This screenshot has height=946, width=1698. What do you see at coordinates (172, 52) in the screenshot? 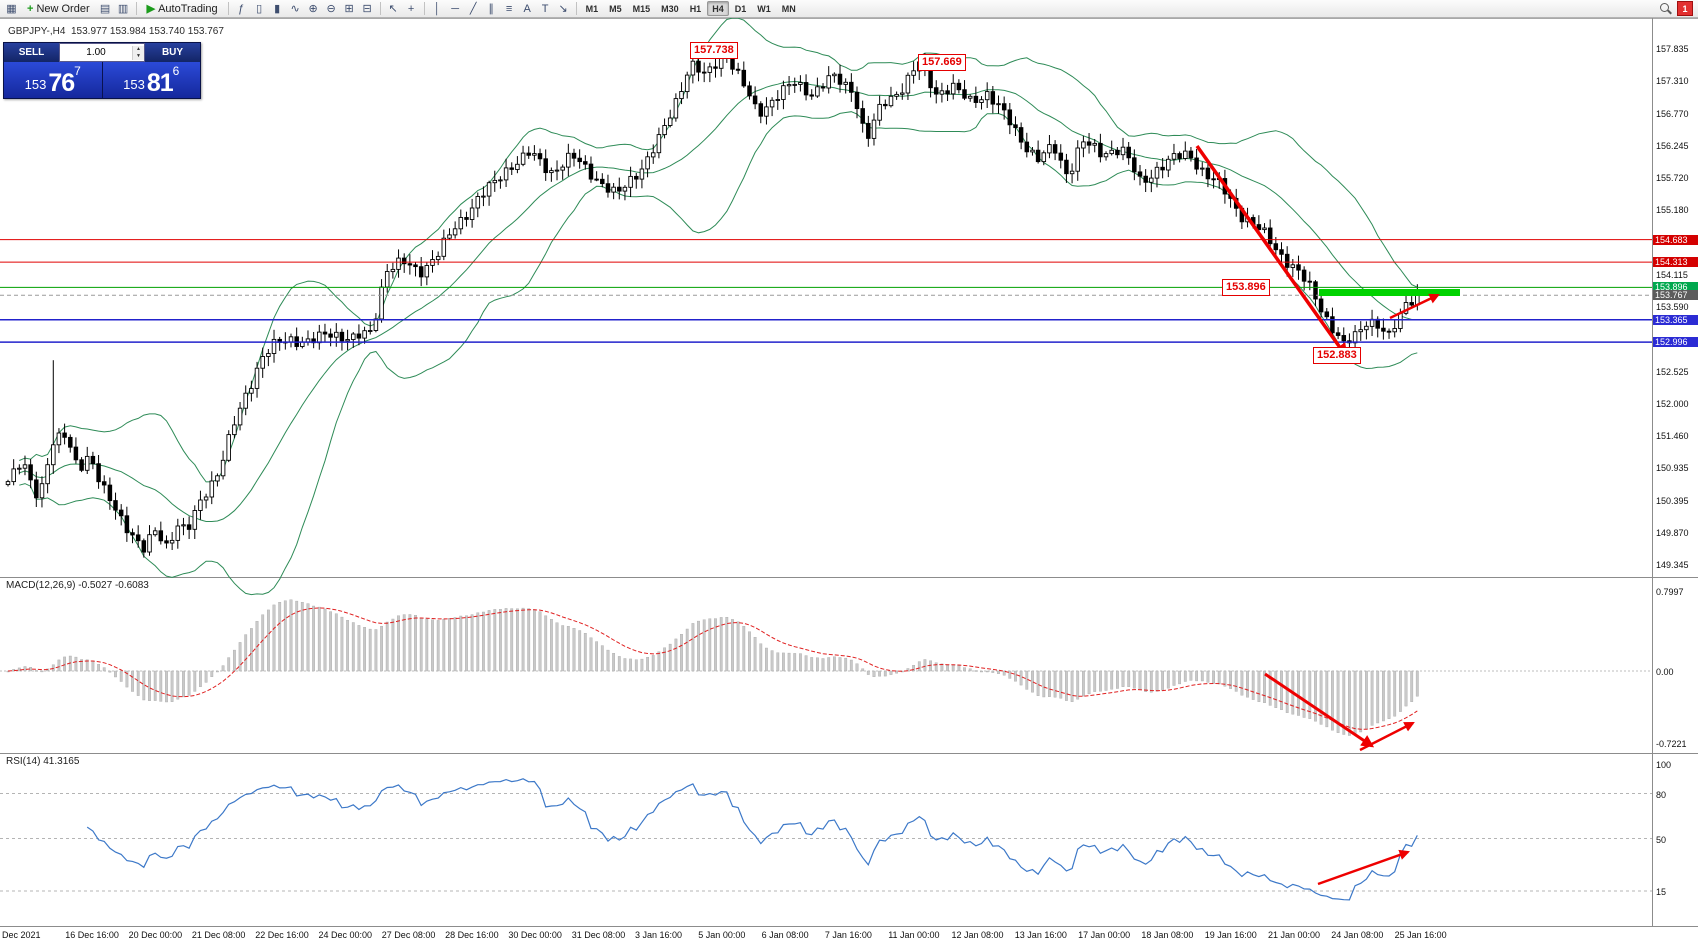
I see `buy-button: BUY` at bounding box center [172, 52].